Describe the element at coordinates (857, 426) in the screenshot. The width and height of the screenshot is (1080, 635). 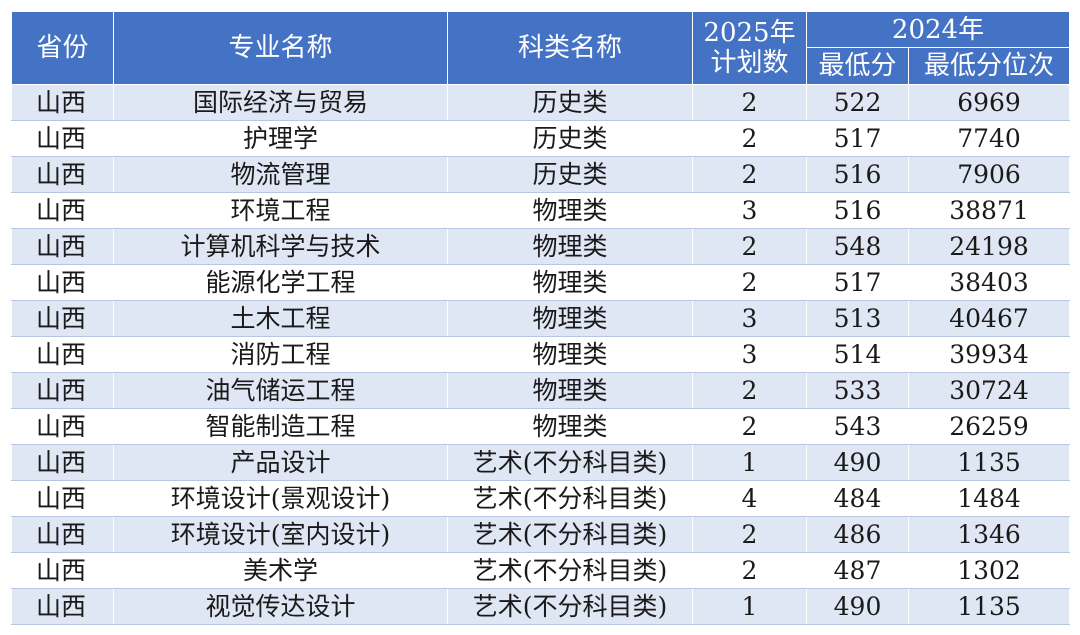
I see `cell-min-score: 543` at that location.